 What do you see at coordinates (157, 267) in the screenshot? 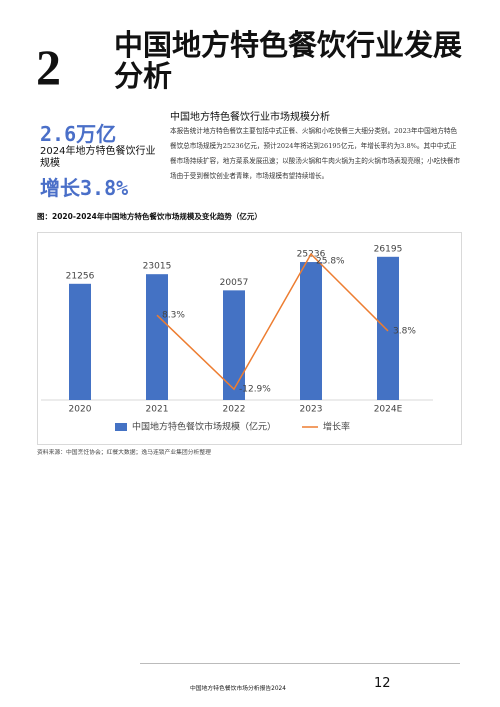
I see `bar-label: 23015` at bounding box center [157, 267].